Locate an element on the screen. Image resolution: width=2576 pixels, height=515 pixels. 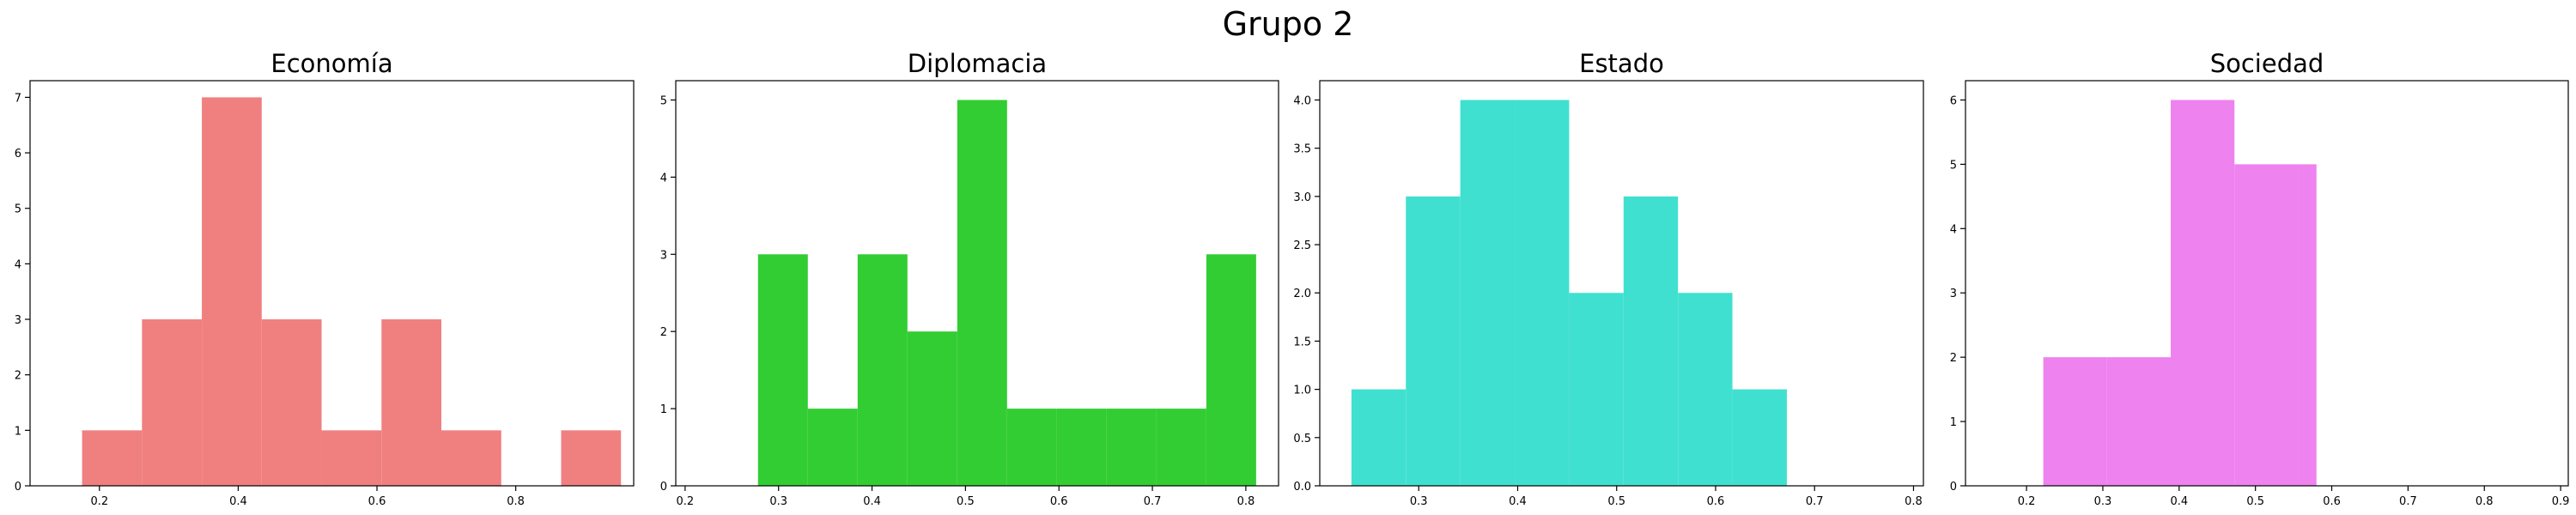
y-tick-label: 2.5 is located at coordinates (1302, 245).